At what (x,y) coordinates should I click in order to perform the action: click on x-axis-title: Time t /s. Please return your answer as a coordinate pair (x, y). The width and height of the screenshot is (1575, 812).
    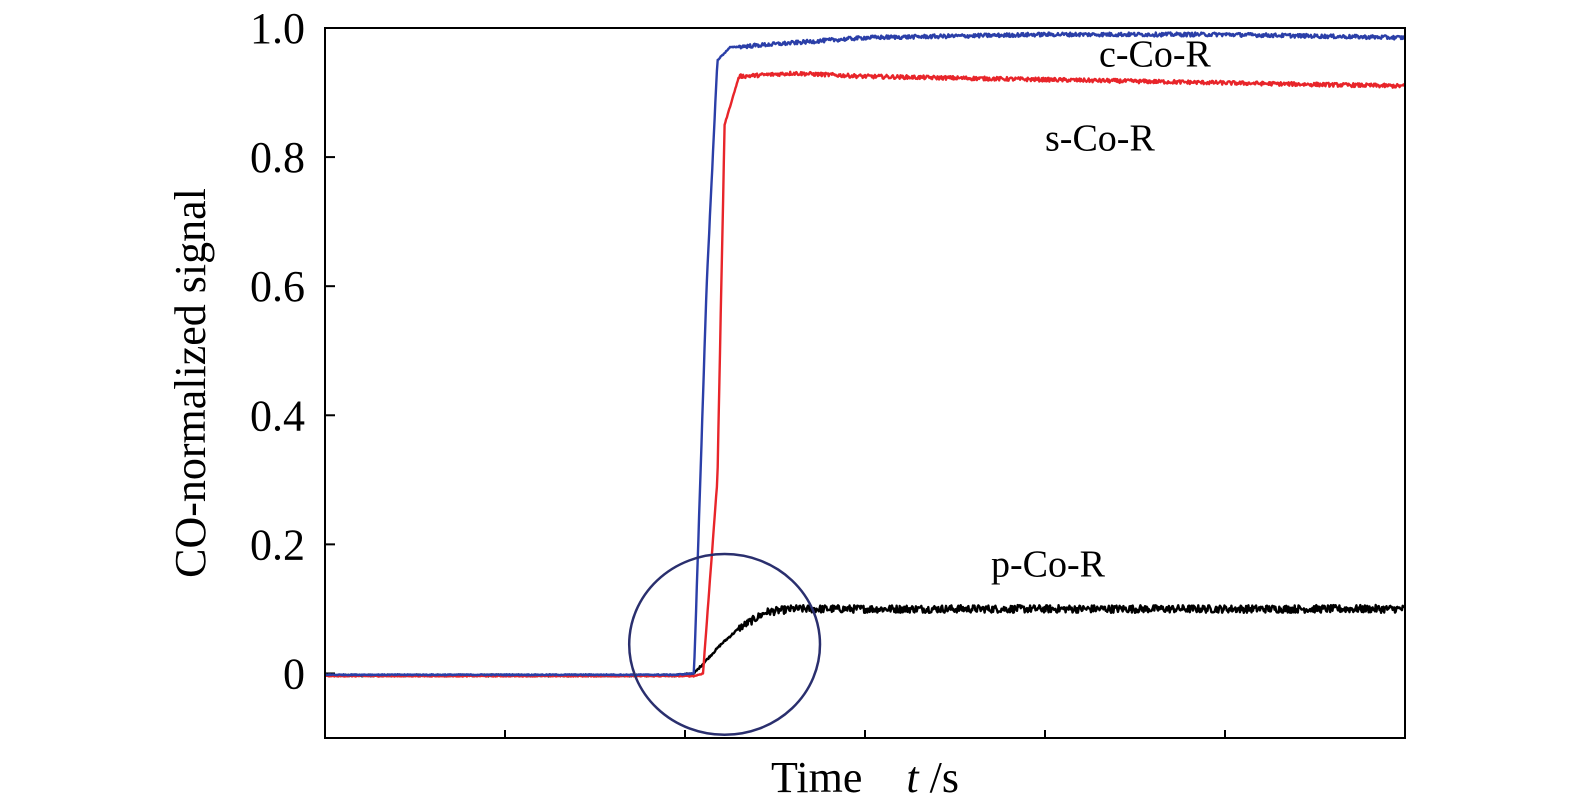
    Looking at the image, I should click on (865, 777).